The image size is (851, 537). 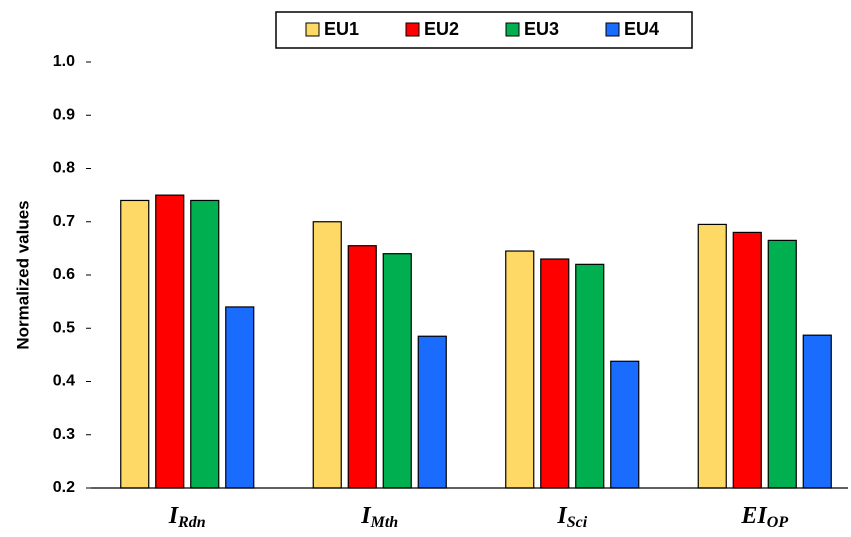 What do you see at coordinates (341, 29) in the screenshot?
I see `legend-label: EU1` at bounding box center [341, 29].